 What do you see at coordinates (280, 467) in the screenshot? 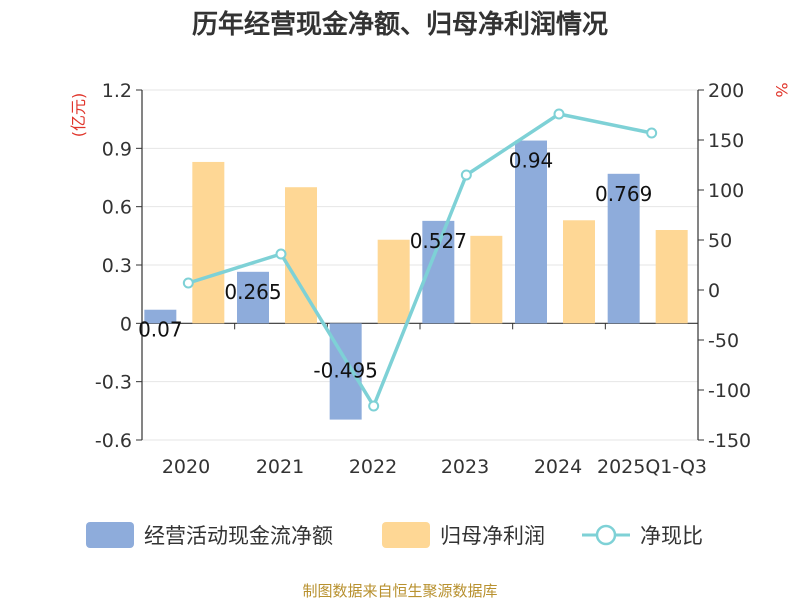
I see `x-tick-label: 2021` at bounding box center [280, 467].